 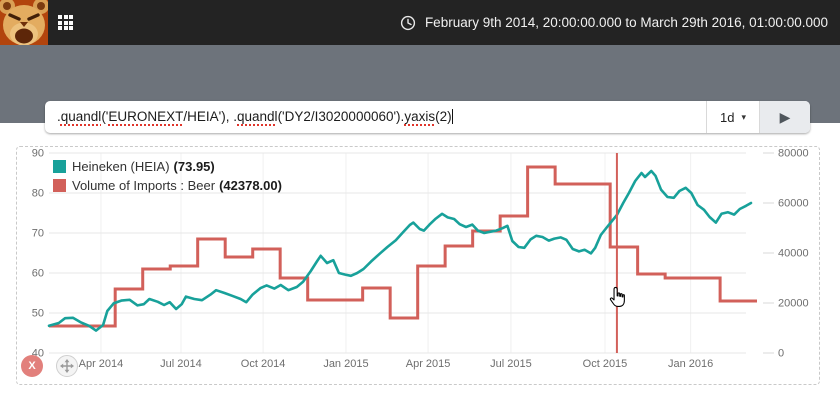 I want to click on pan-button, so click(x=67, y=366).